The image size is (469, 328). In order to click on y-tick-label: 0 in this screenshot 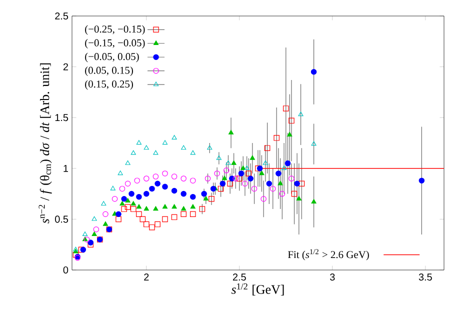, I will do `click(65, 270)`.